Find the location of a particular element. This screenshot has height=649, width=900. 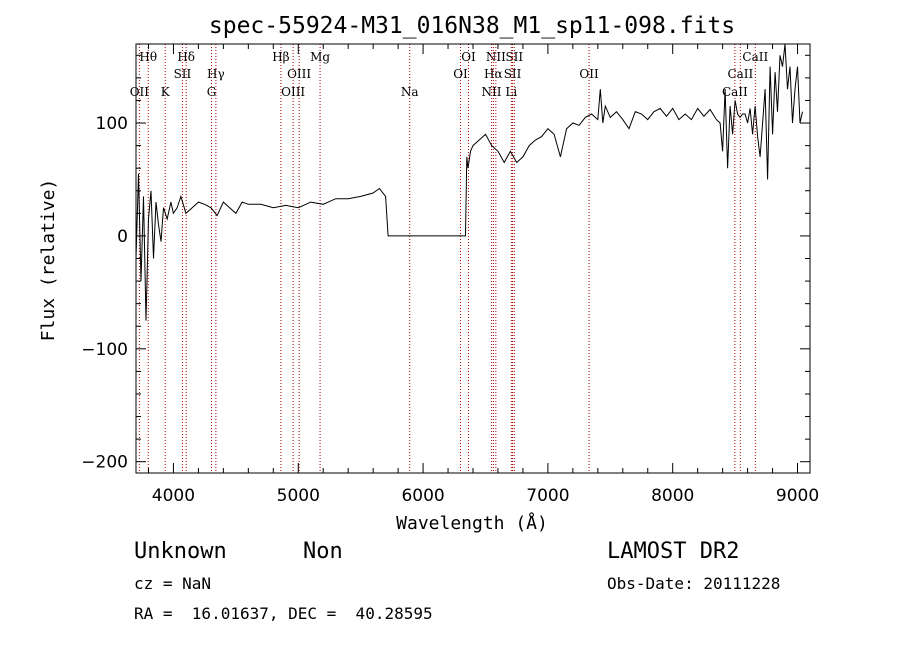

marker-label: Hα is located at coordinates (493, 74).